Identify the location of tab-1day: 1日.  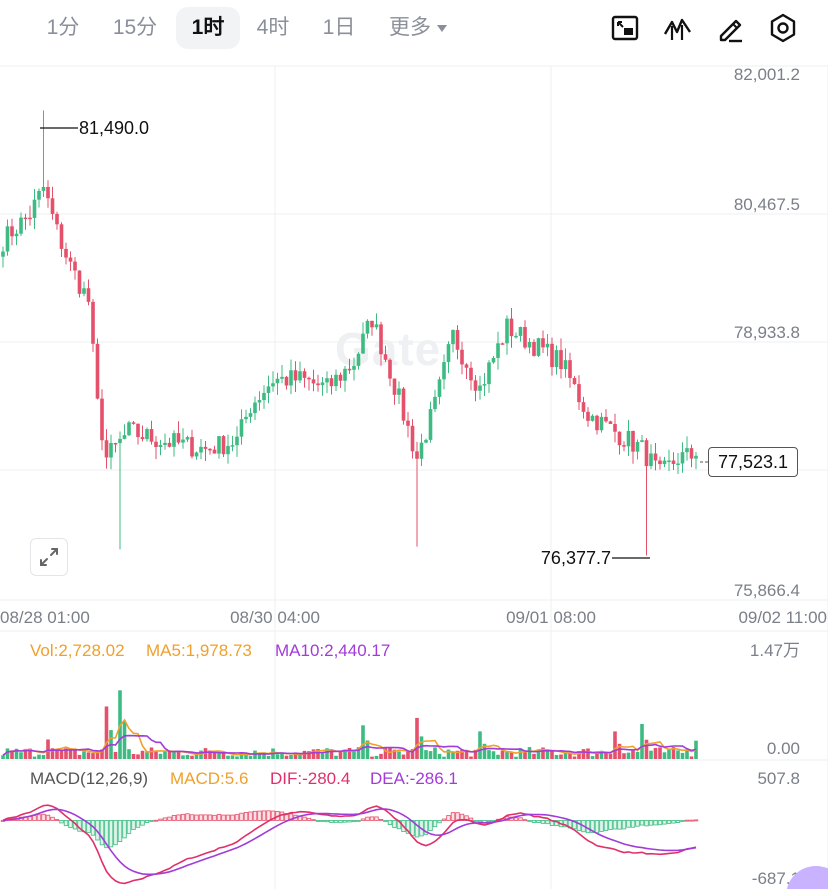
(339, 27).